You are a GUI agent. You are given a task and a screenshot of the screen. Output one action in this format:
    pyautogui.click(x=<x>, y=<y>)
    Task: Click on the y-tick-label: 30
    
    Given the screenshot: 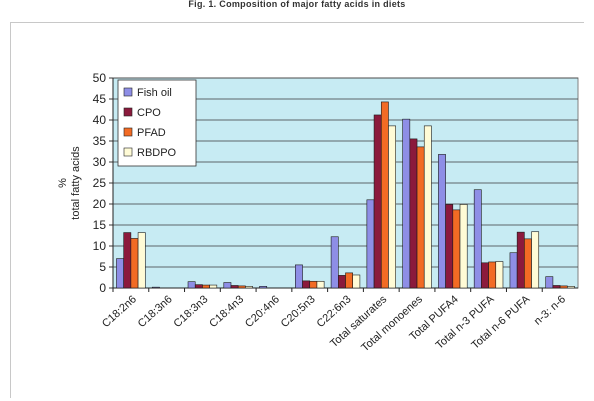 What is the action you would take?
    pyautogui.click(x=100, y=162)
    